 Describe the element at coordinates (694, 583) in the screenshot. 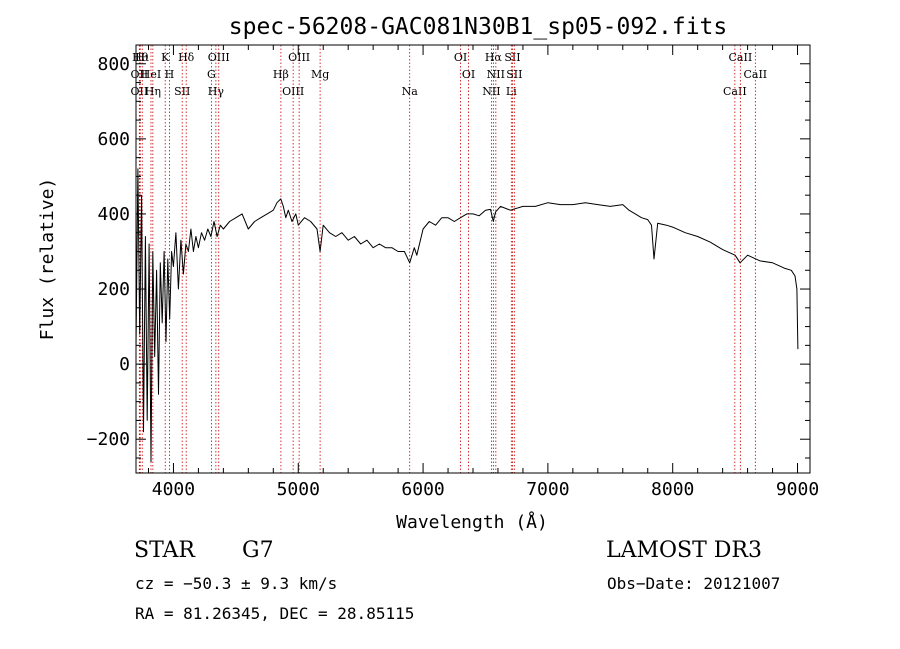

I see `obs-date: Obs−Date: 20121007` at that location.